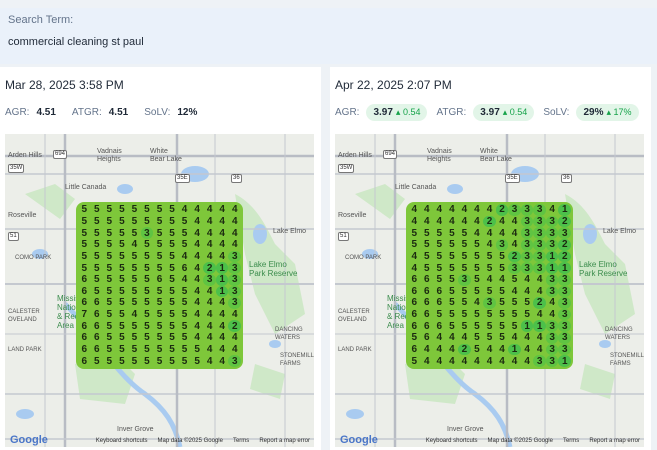  What do you see at coordinates (187, 112) in the screenshot?
I see `solv-value: 12%` at bounding box center [187, 112].